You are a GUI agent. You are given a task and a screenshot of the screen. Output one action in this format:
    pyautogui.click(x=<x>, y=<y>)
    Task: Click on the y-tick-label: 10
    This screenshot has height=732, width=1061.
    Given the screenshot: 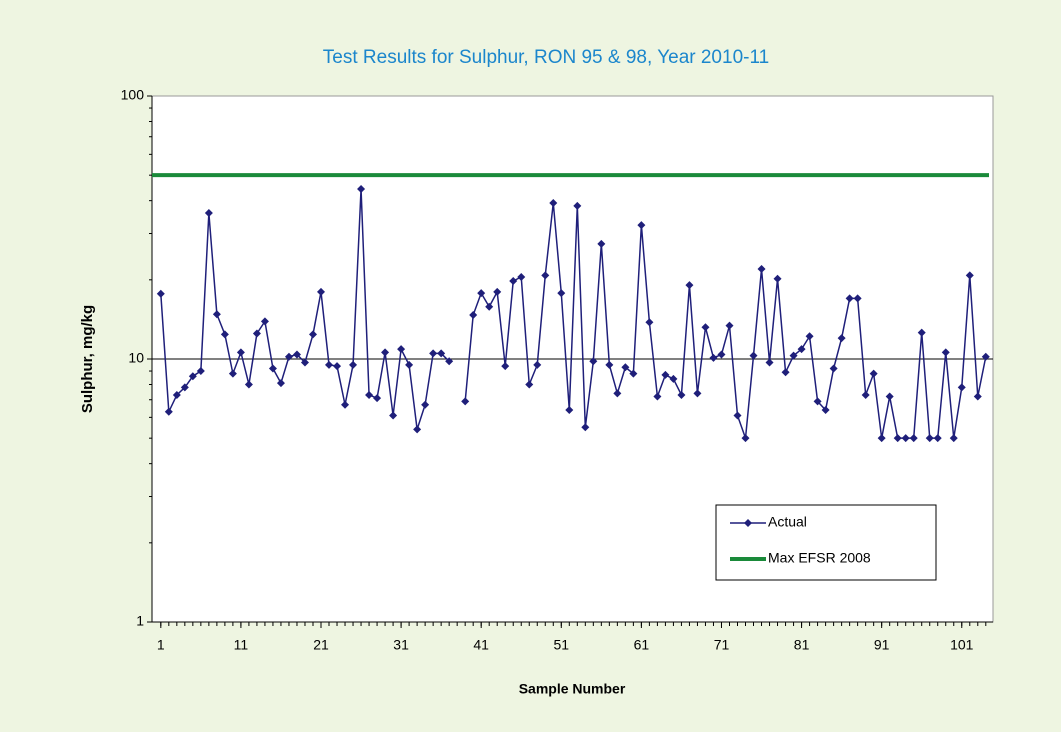 What is the action you would take?
    pyautogui.click(x=136, y=358)
    